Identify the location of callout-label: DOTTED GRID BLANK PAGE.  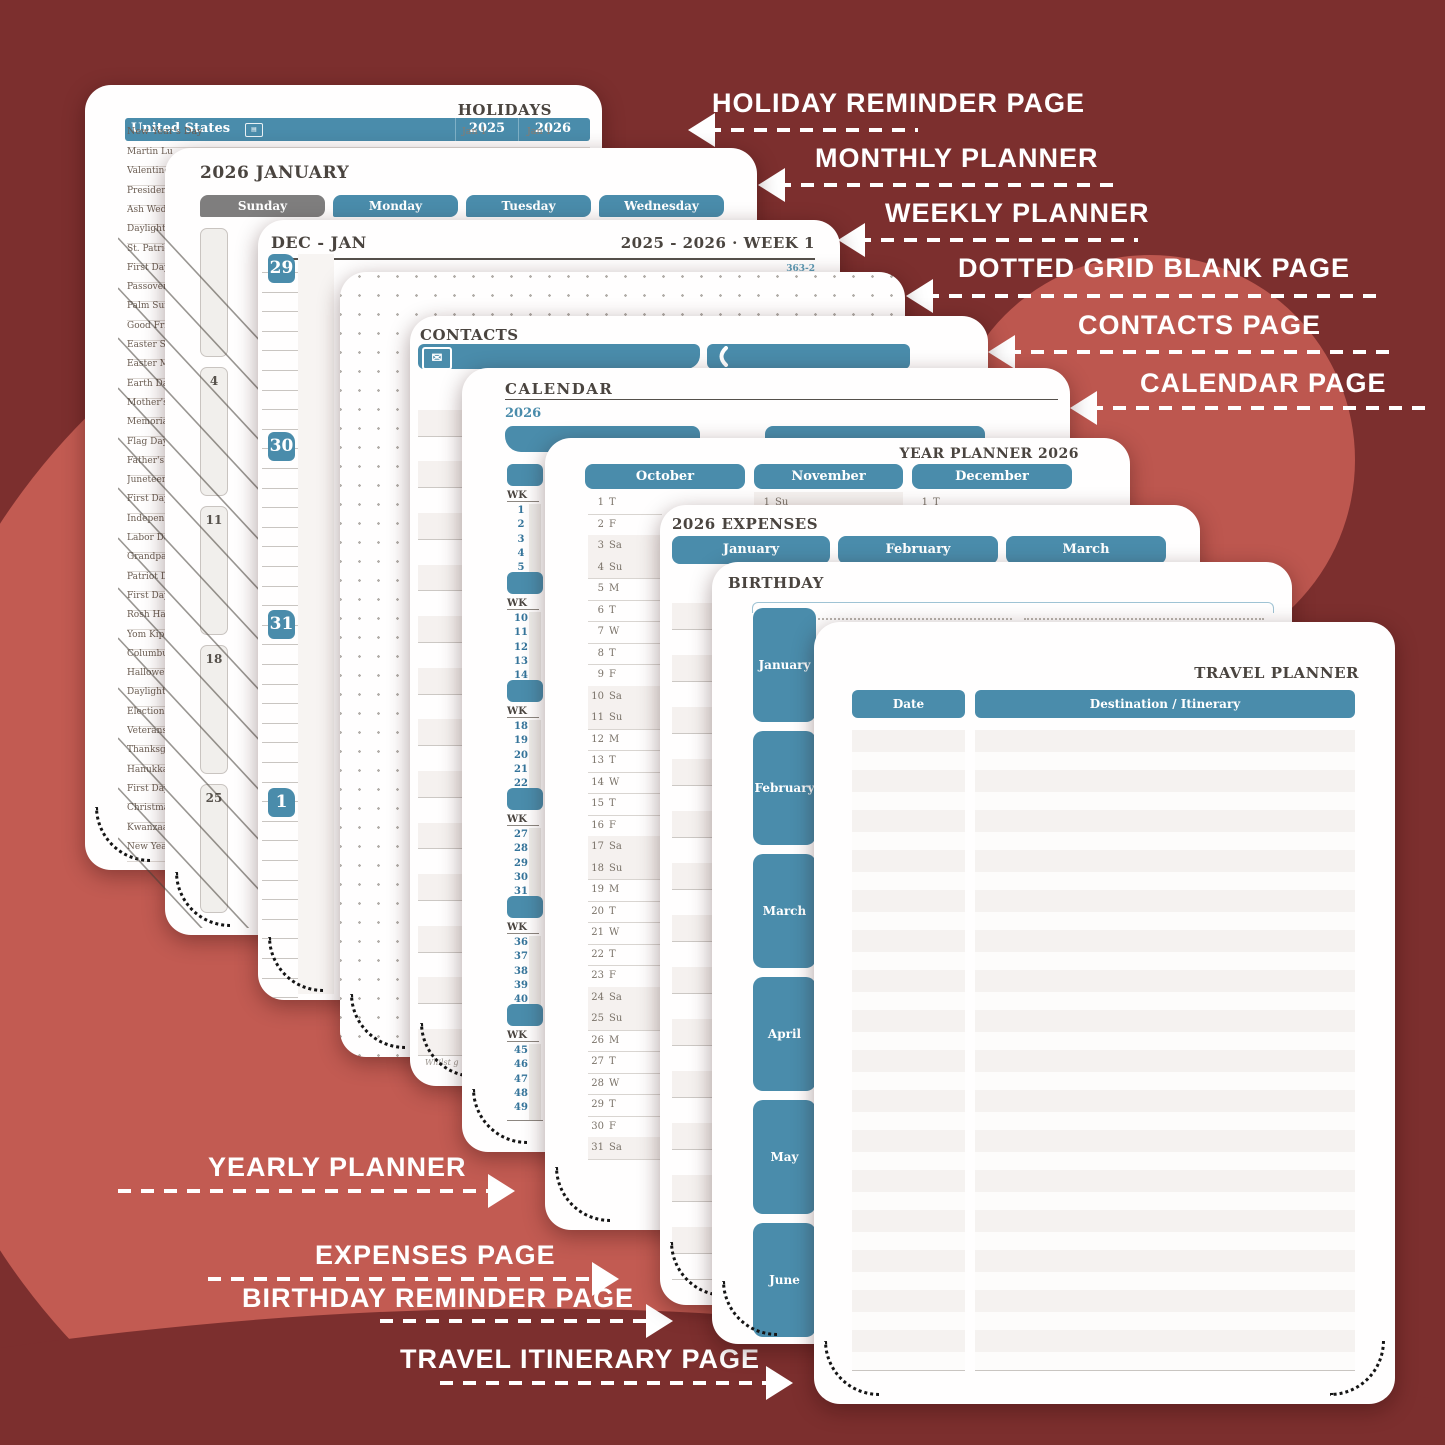
(1154, 268).